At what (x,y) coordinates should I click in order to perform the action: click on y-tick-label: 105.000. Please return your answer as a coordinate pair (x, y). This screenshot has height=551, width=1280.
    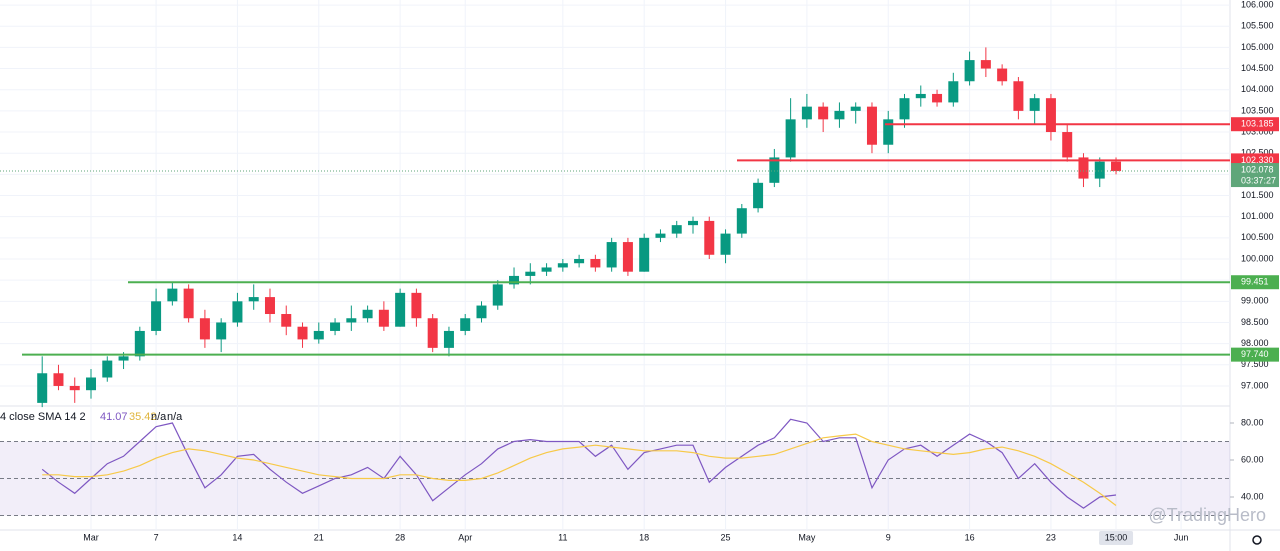
    Looking at the image, I should click on (1257, 47).